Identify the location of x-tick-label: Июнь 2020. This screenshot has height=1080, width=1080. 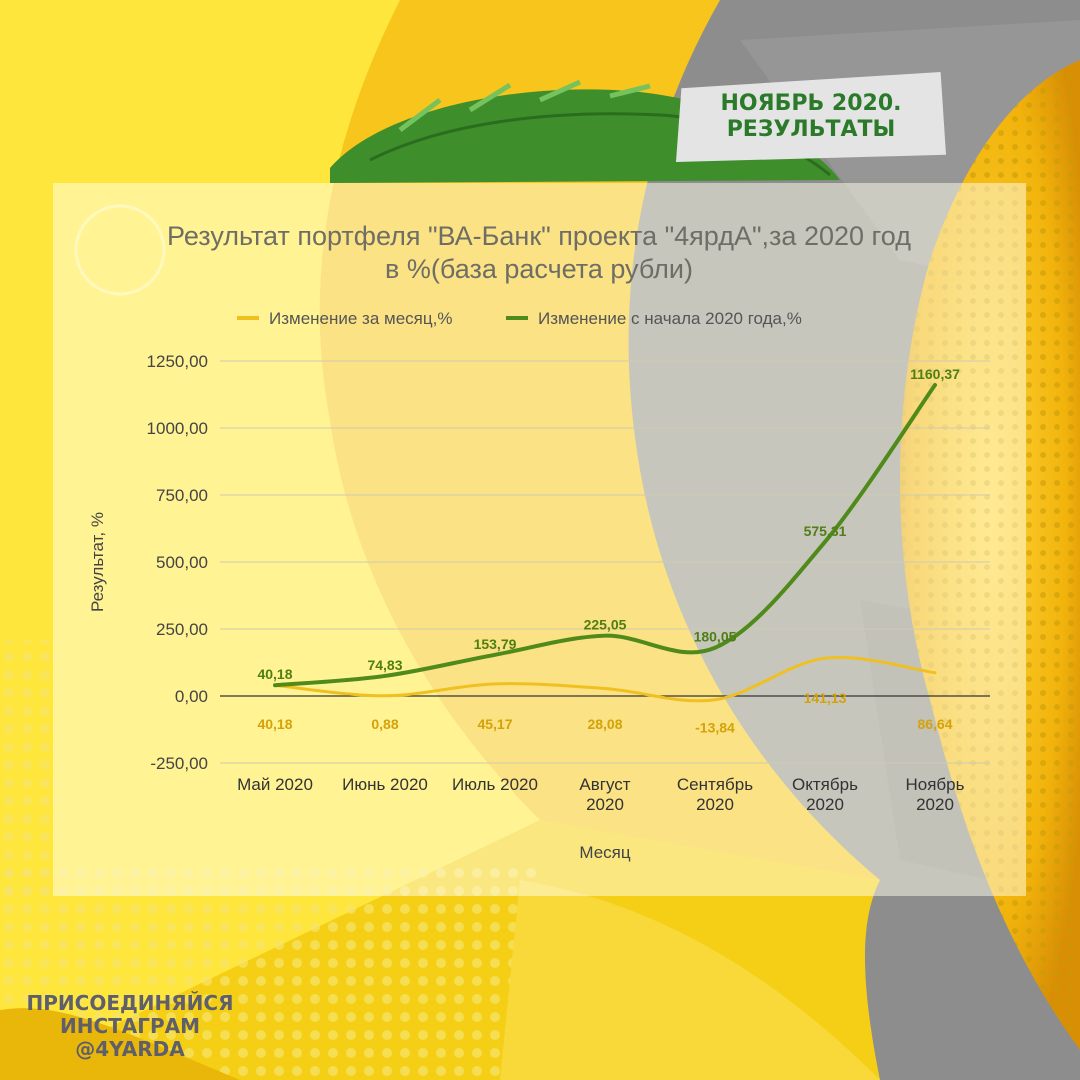
(385, 784).